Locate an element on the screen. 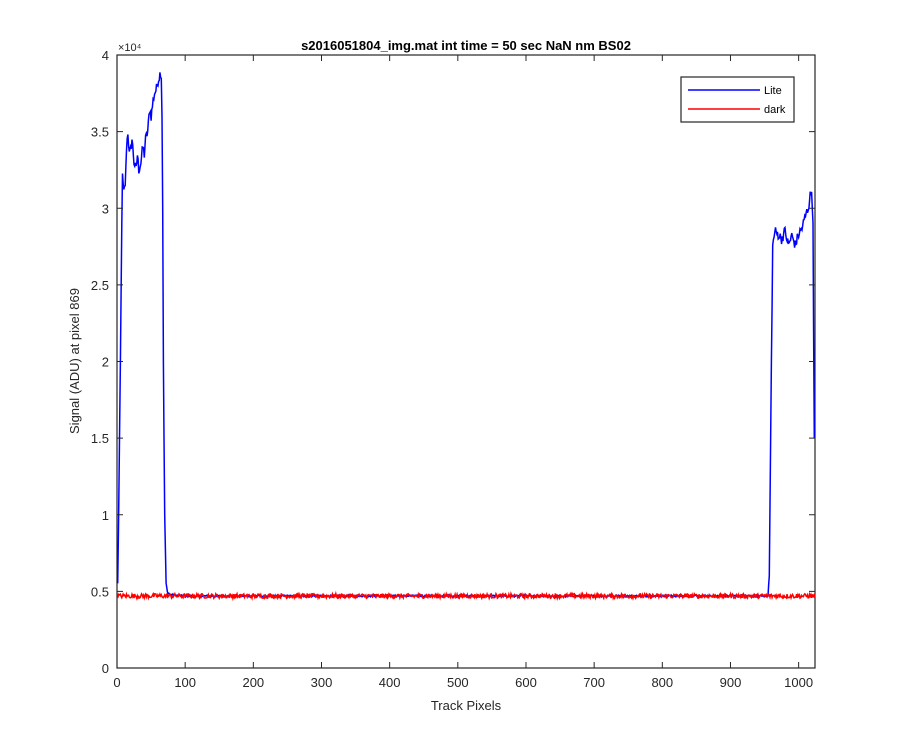 This screenshot has height=755, width=900. x-tick-label: 300 is located at coordinates (322, 682).